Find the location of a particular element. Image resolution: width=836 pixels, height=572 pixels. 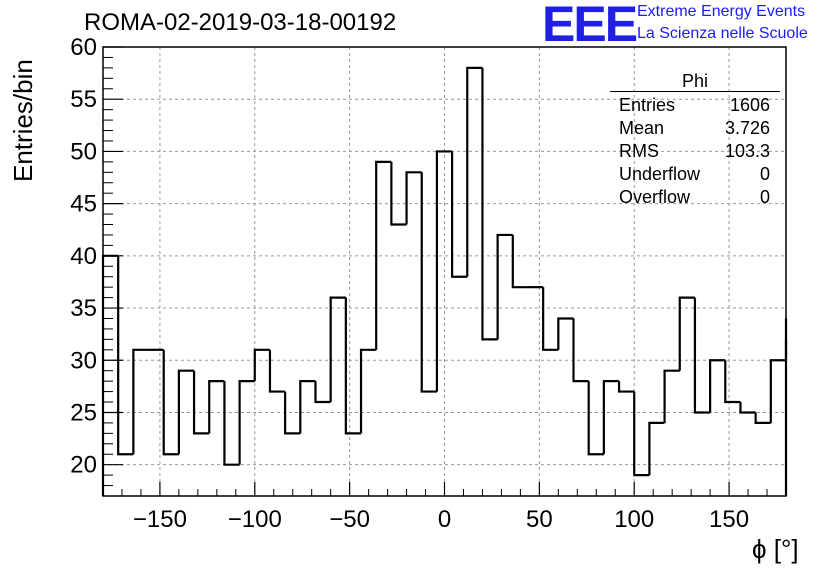

stats-value: 3.726 is located at coordinates (747, 128).